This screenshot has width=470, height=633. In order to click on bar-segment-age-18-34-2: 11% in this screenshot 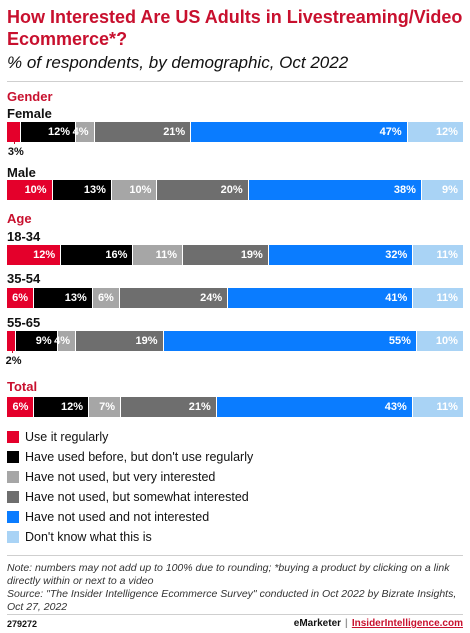, I will do `click(158, 255)`.